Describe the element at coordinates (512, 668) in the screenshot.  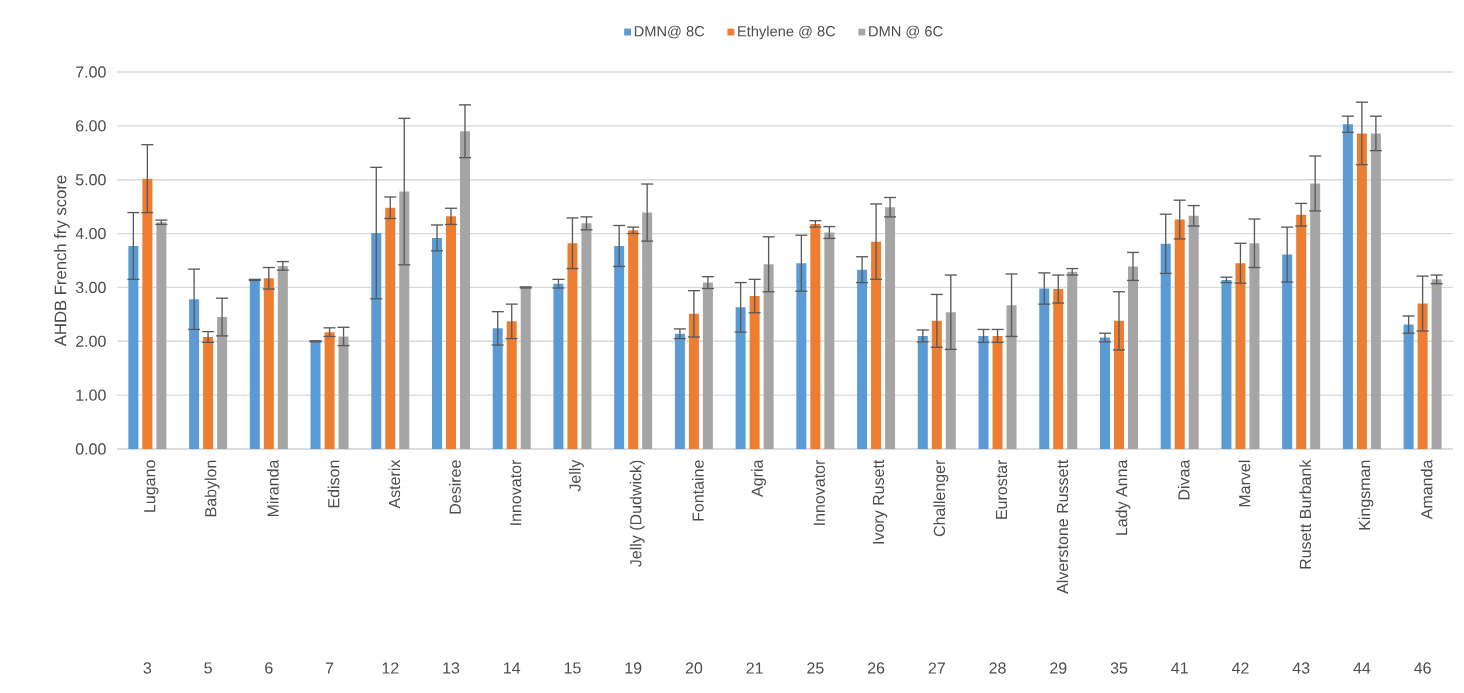
I see `text: 14` at that location.